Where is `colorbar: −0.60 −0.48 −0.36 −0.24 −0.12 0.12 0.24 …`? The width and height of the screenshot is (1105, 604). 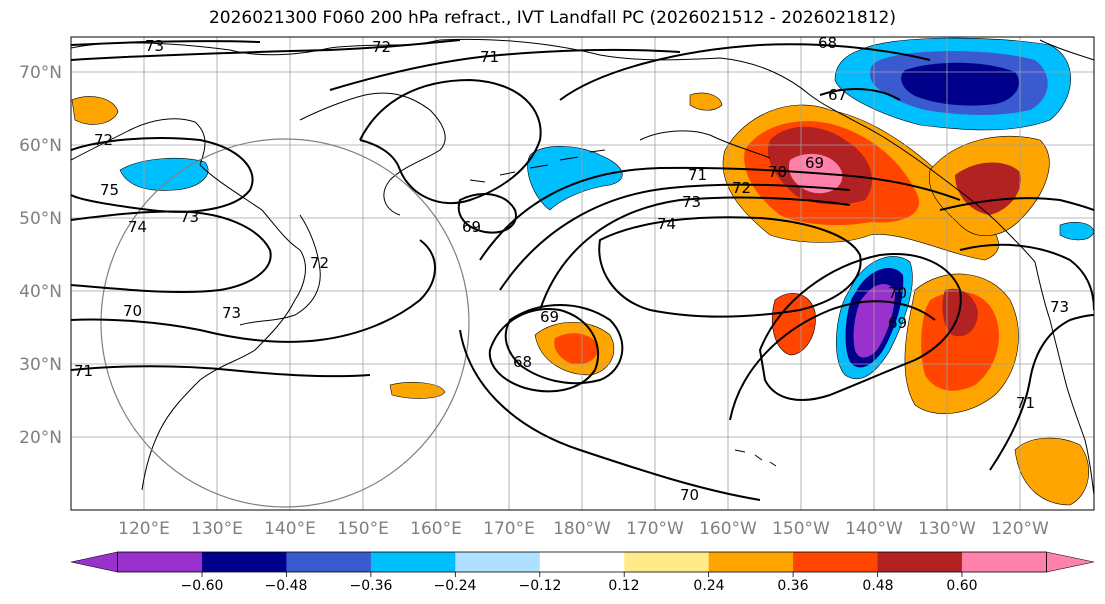 colorbar: −0.60 −0.48 −0.36 −0.24 −0.12 0.12 0.24 … is located at coordinates (582, 572).